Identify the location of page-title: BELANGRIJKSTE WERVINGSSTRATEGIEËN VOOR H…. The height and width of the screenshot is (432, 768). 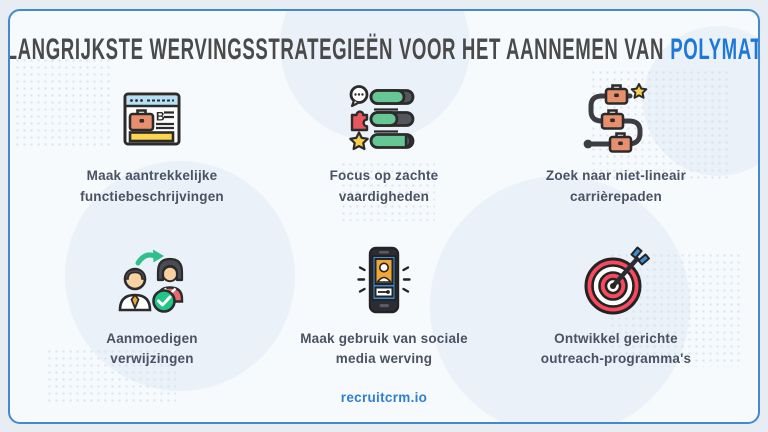
(384, 49).